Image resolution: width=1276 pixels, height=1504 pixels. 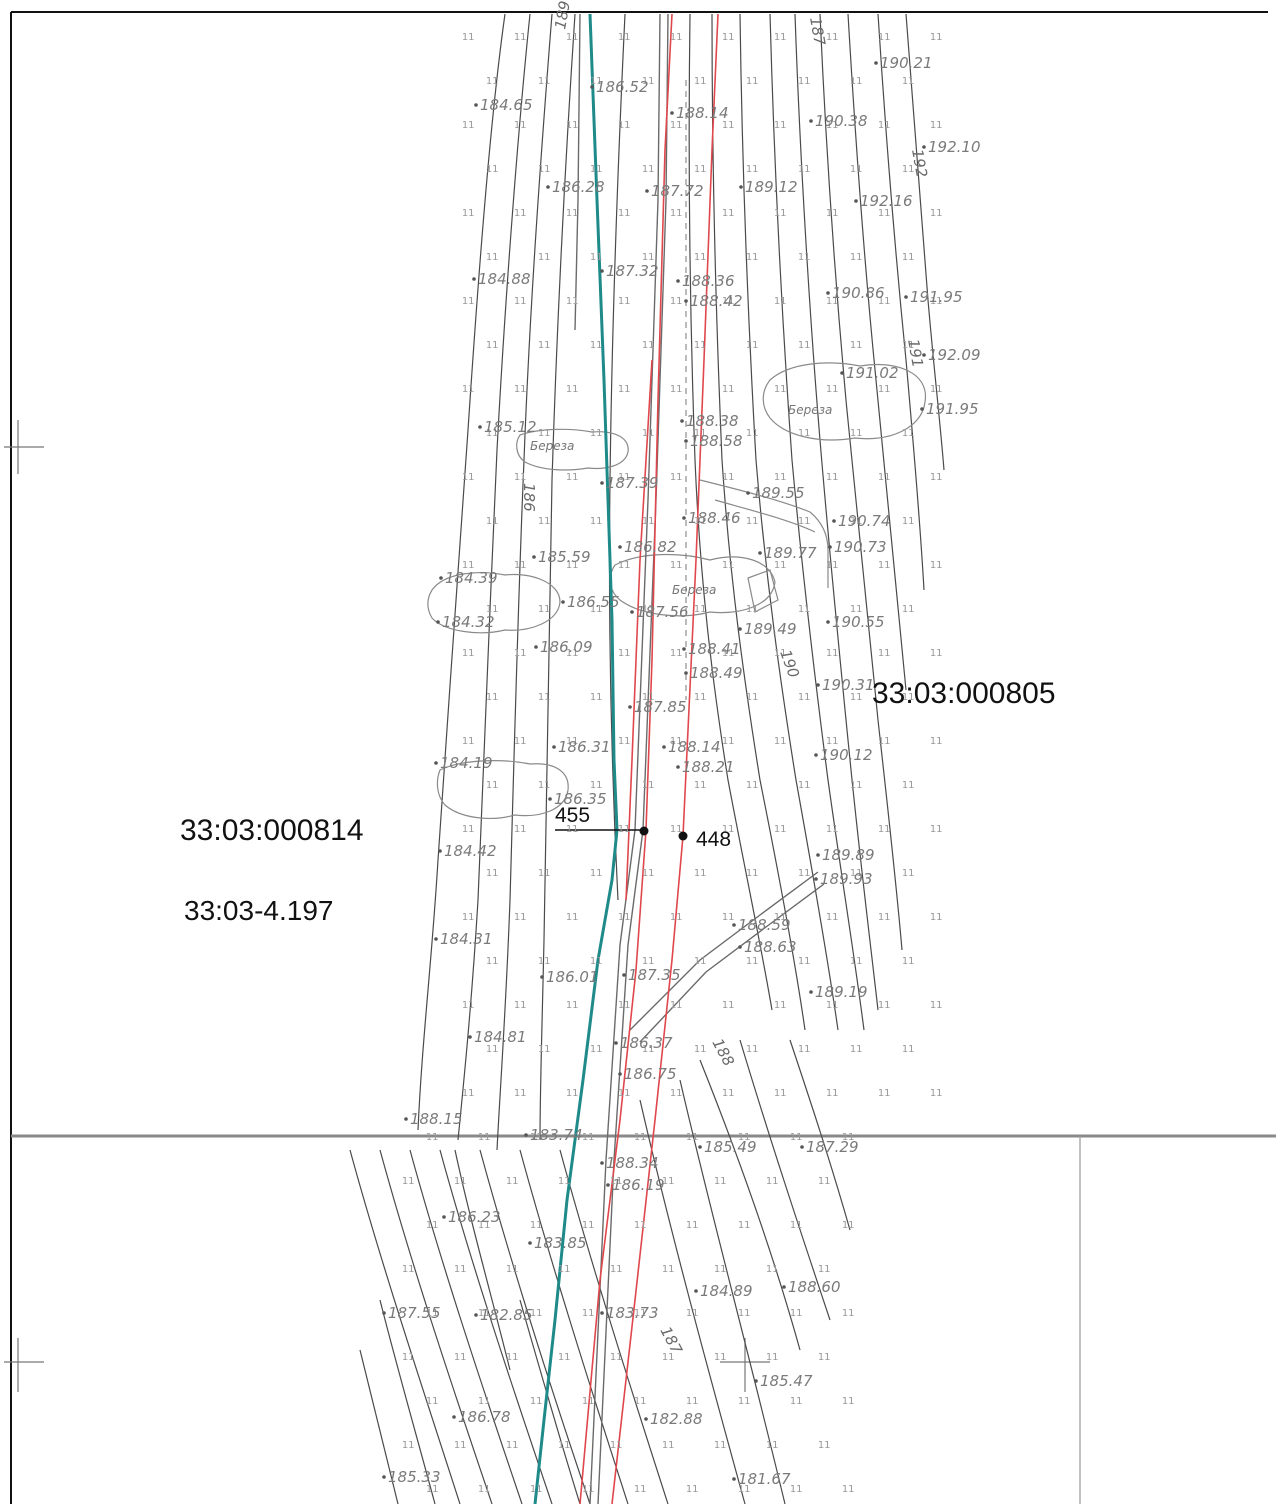 What do you see at coordinates (716, 301) in the screenshot?
I see `elevation-label: 188.42` at bounding box center [716, 301].